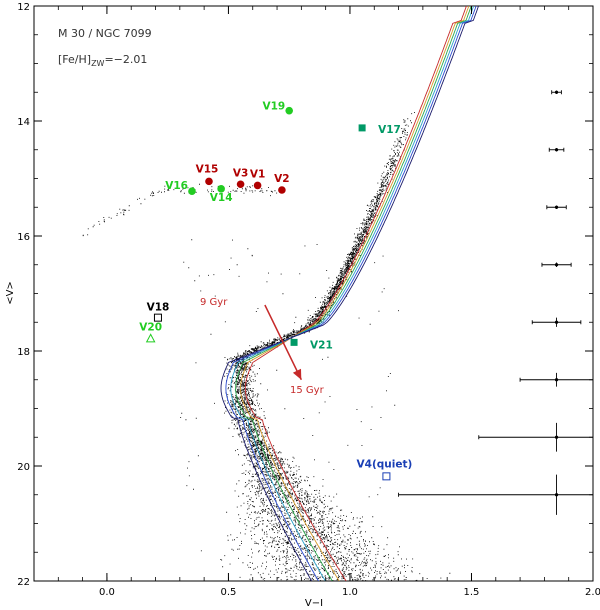 Image resolution: width=600 pixels, height=610 pixels. I want to click on variable-label: V17, so click(389, 130).